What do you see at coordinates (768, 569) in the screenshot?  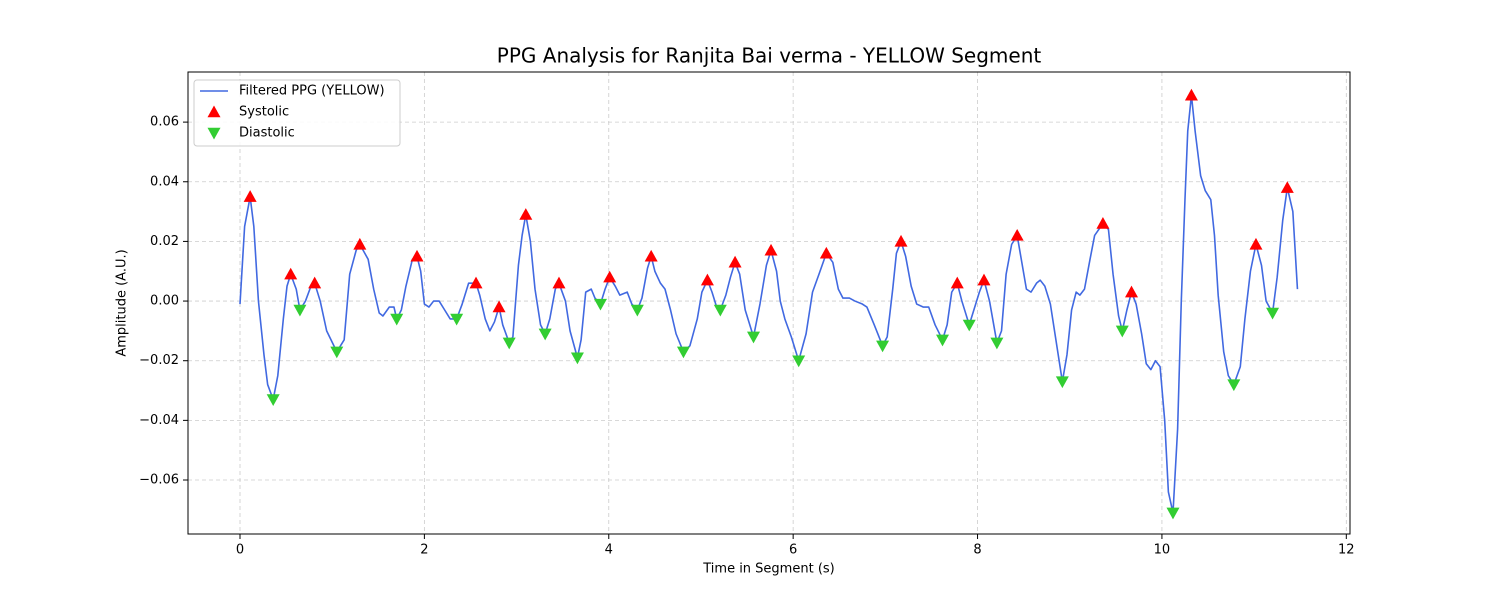 I see `x-axis-label: Time in Segment (s)` at bounding box center [768, 569].